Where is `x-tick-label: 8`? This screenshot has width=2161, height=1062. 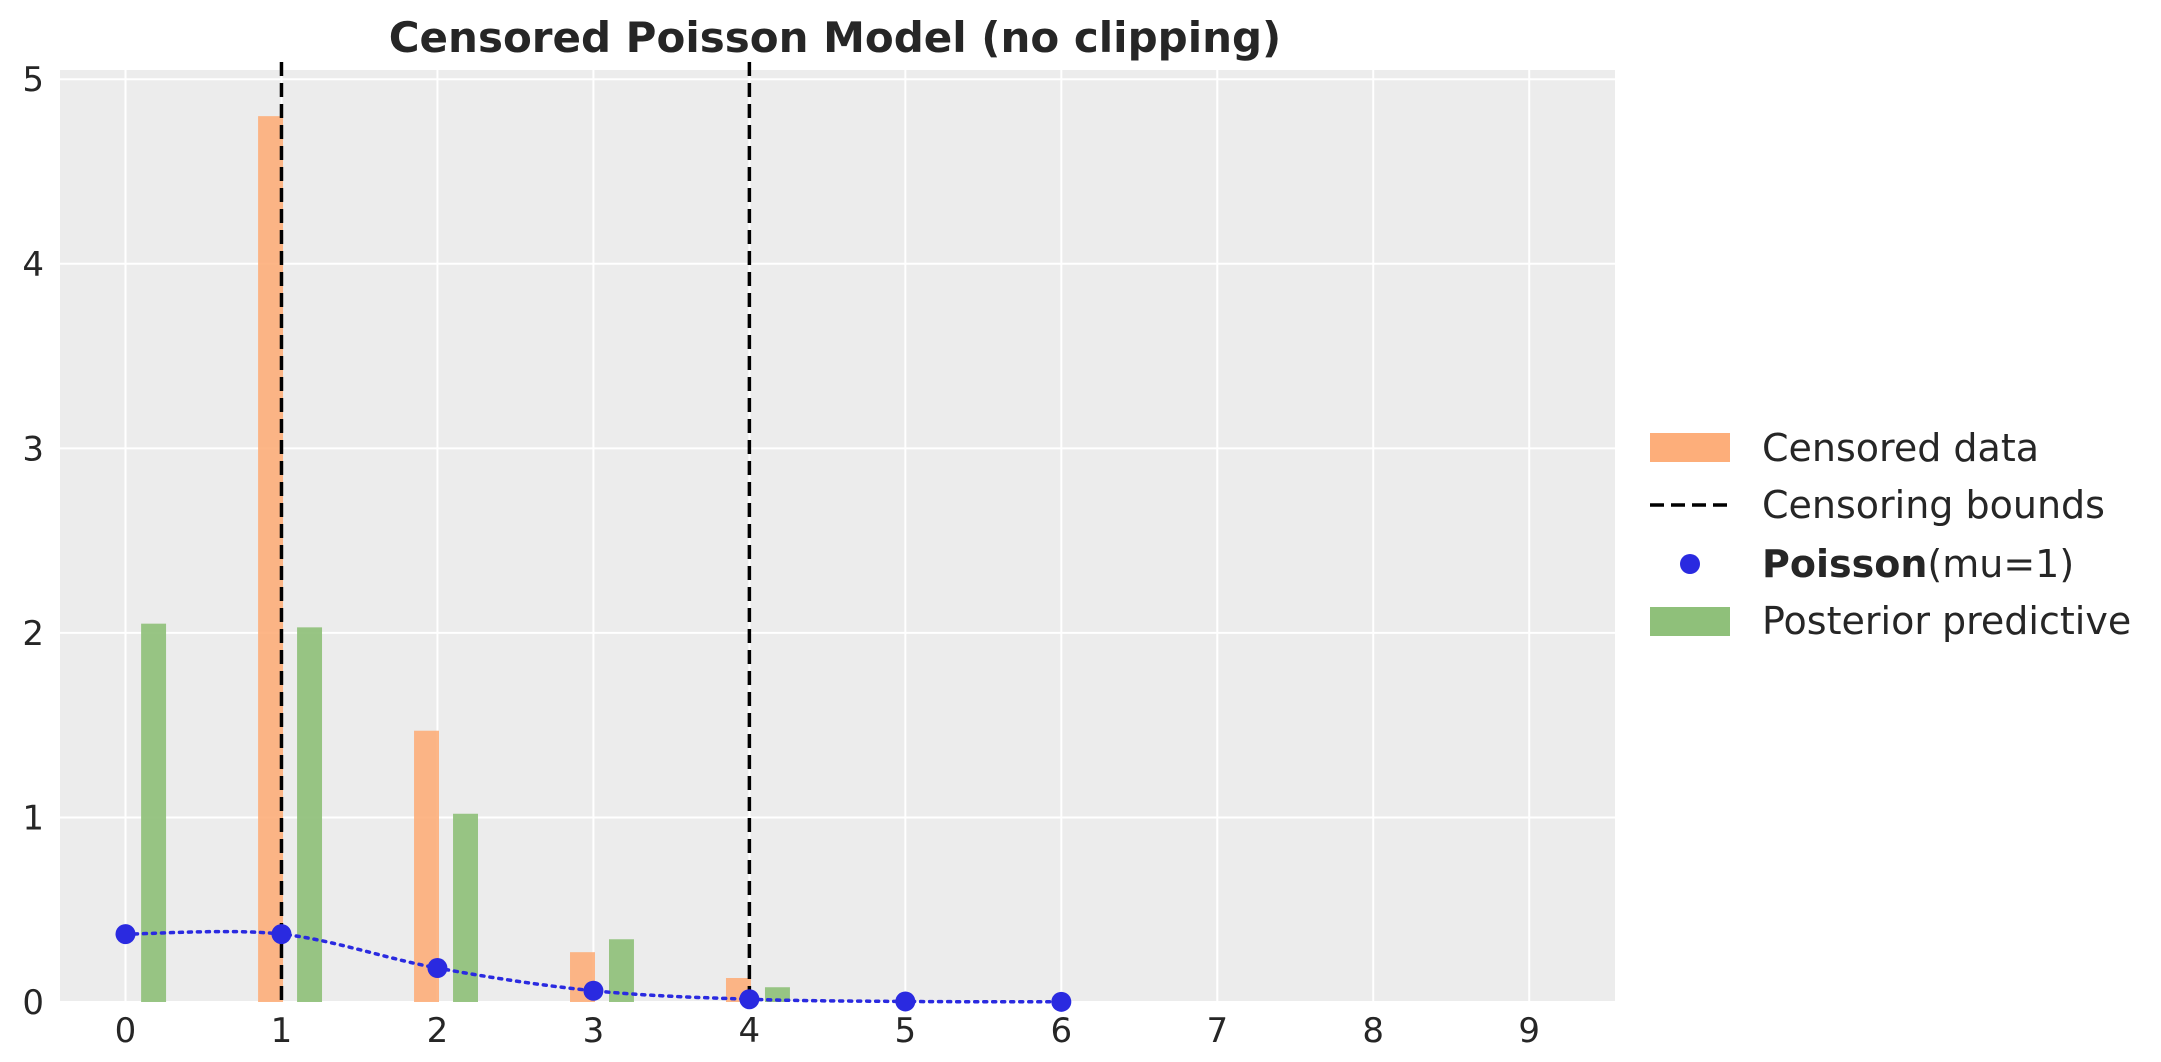 x-tick-label: 8 is located at coordinates (1373, 1031).